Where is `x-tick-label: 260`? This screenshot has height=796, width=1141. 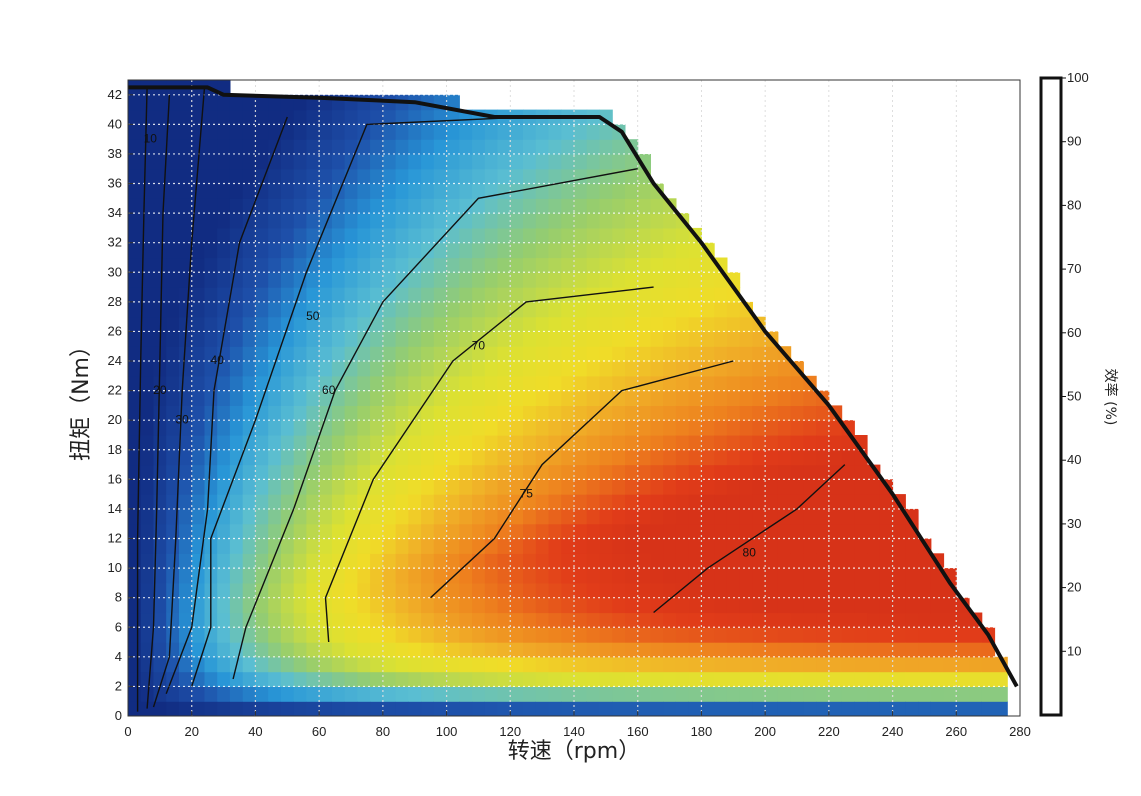 x-tick-label: 260 is located at coordinates (956, 731).